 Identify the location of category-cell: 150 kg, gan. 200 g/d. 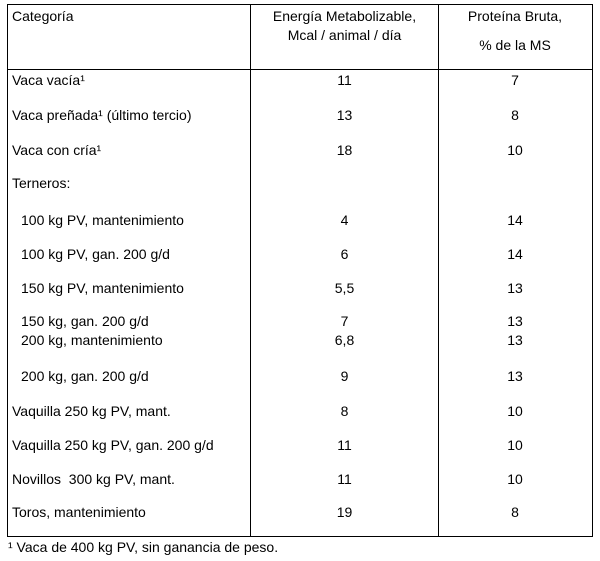
(85, 320).